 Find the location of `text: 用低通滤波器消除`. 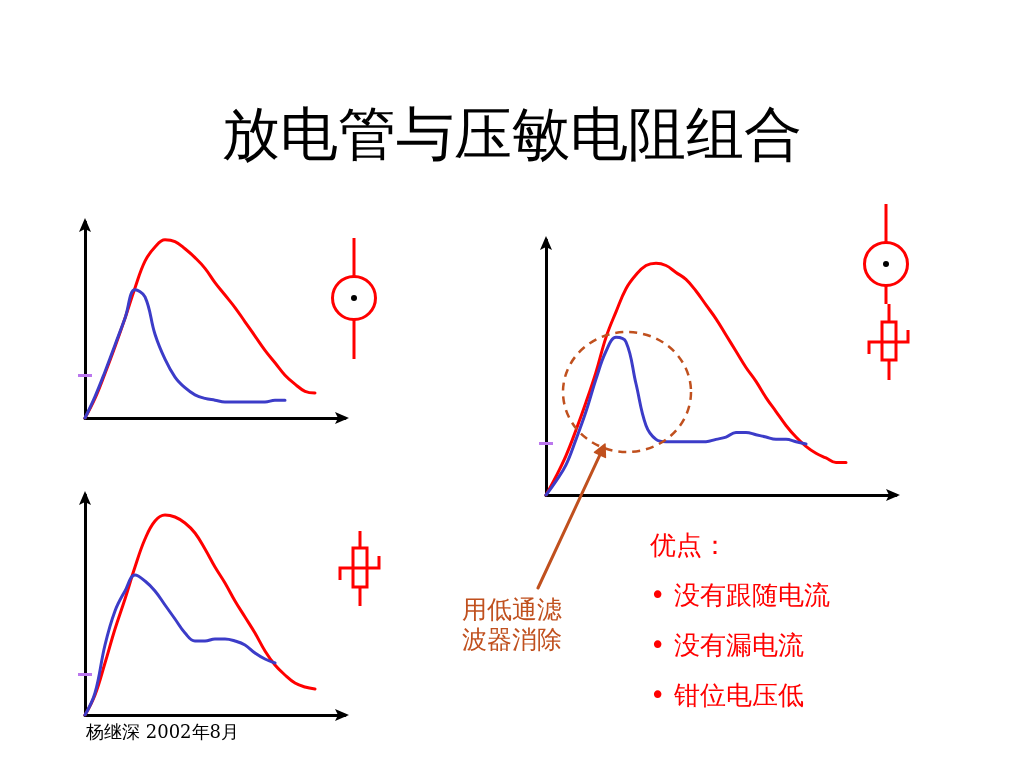

text: 用低通滤波器消除 is located at coordinates (512, 625).